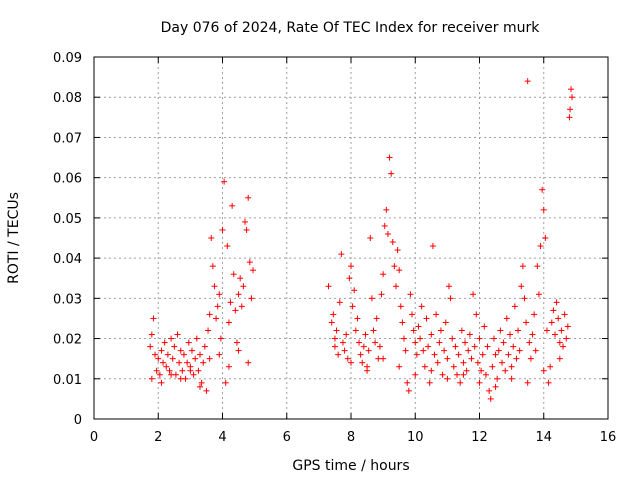 The width and height of the screenshot is (640, 480). I want to click on y-tick-label: 0.06, so click(67, 179).